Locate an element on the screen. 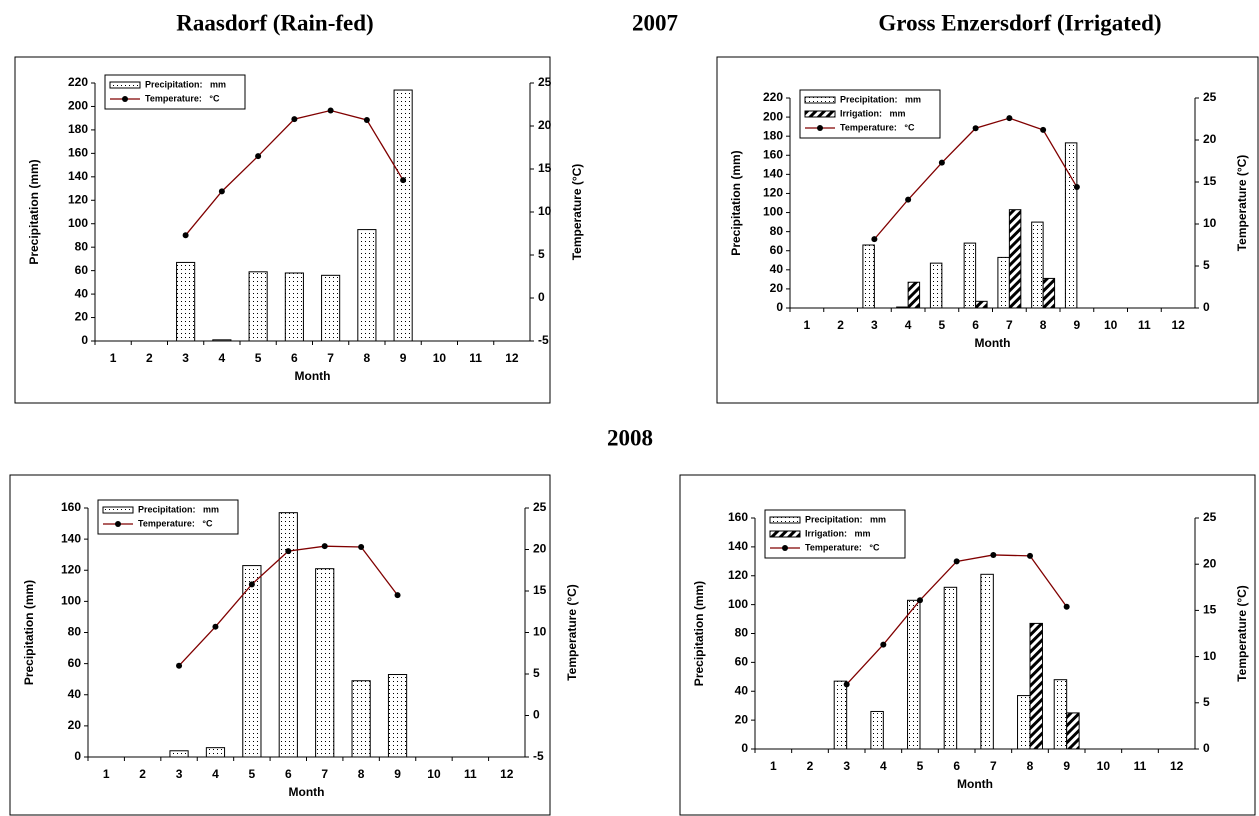 This screenshot has width=1259, height=816. legend-box is located at coordinates (168, 517).